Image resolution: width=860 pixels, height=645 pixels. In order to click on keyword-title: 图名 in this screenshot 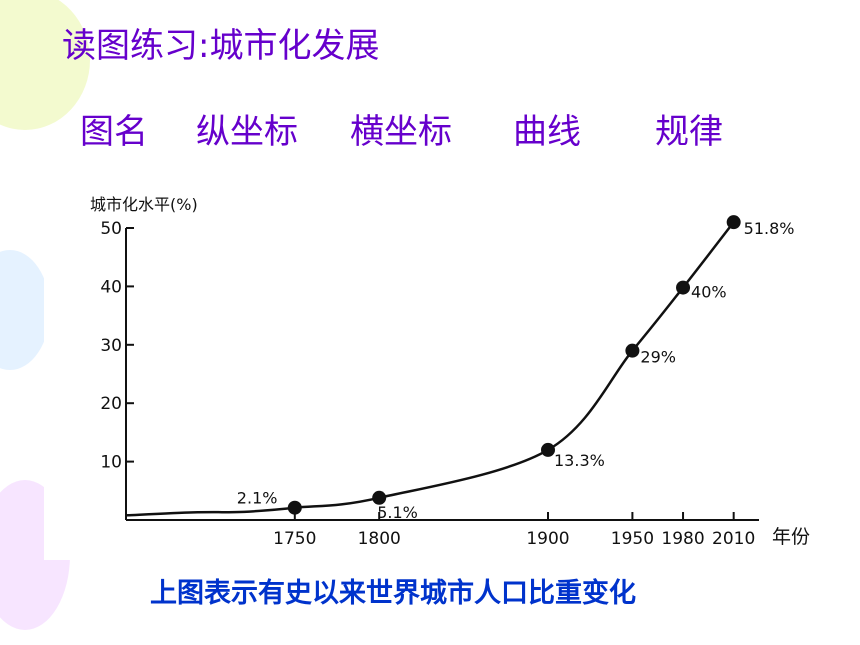, I will do `click(114, 132)`.